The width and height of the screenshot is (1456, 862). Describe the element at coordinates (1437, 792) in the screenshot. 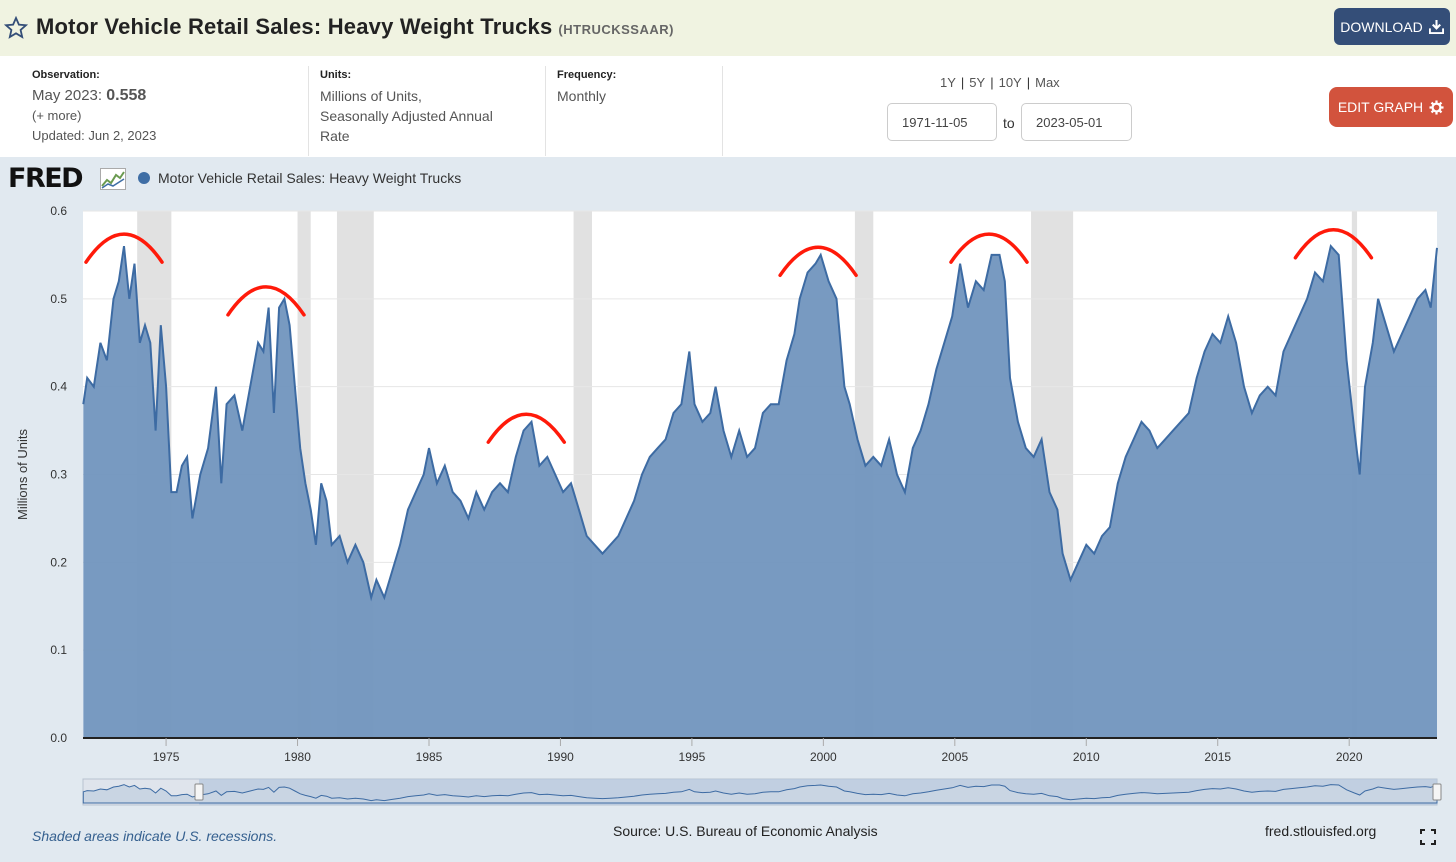

I see `navigator-handle-right` at that location.